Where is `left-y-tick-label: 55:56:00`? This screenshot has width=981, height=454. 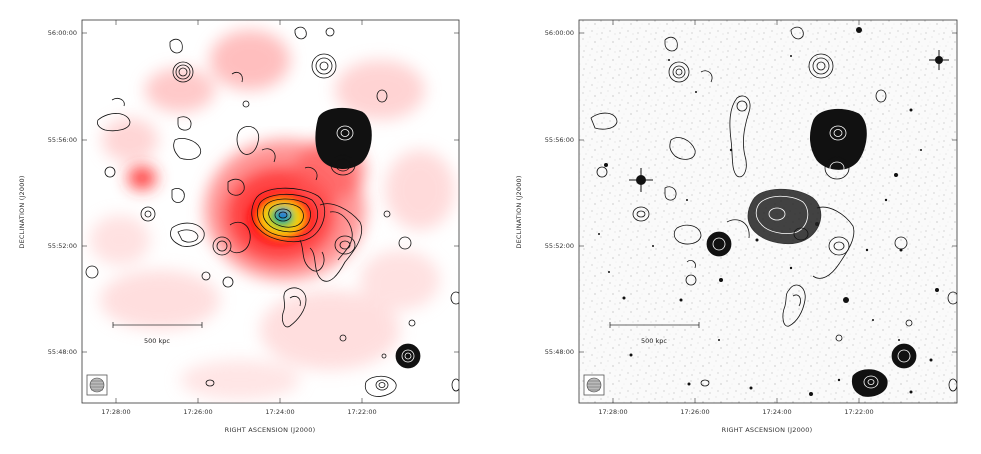
left-y-tick-label: 55:56:00 is located at coordinates (62, 140).